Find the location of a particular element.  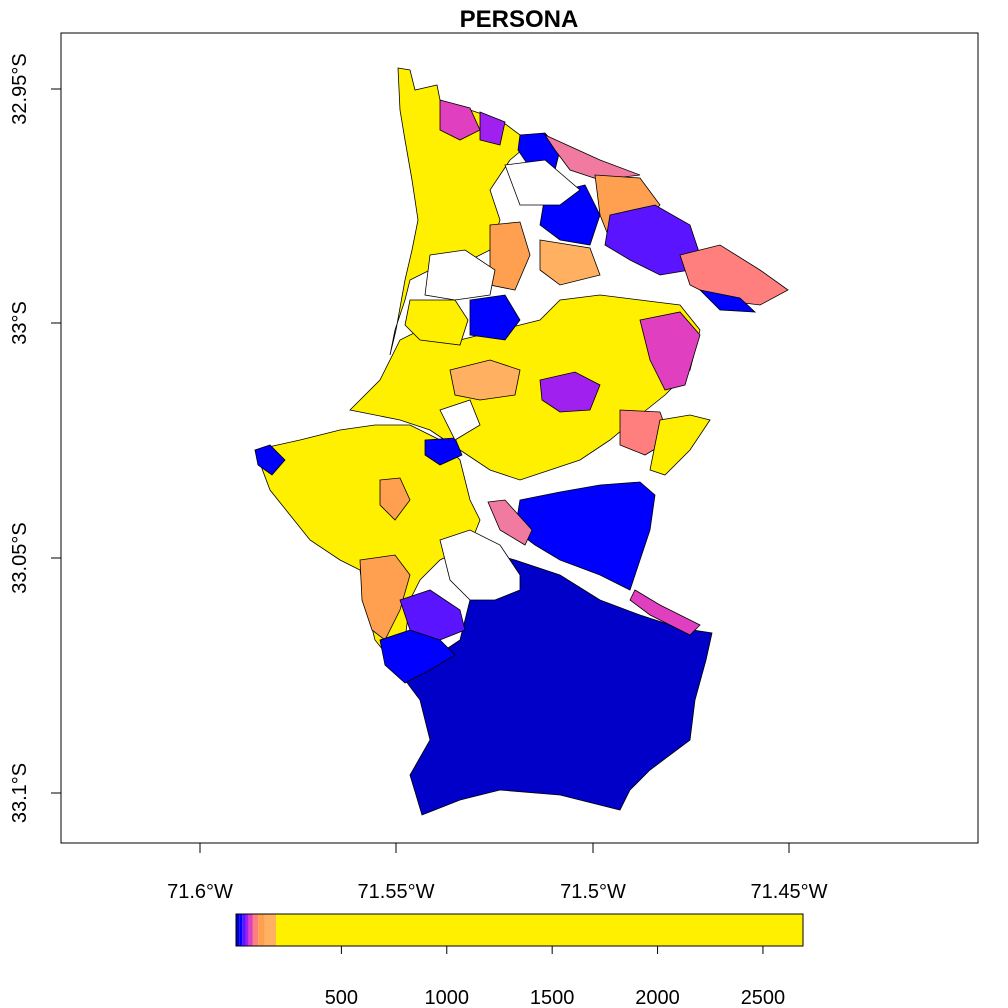

y-tick-label: 33.1°S is located at coordinates (20, 793).